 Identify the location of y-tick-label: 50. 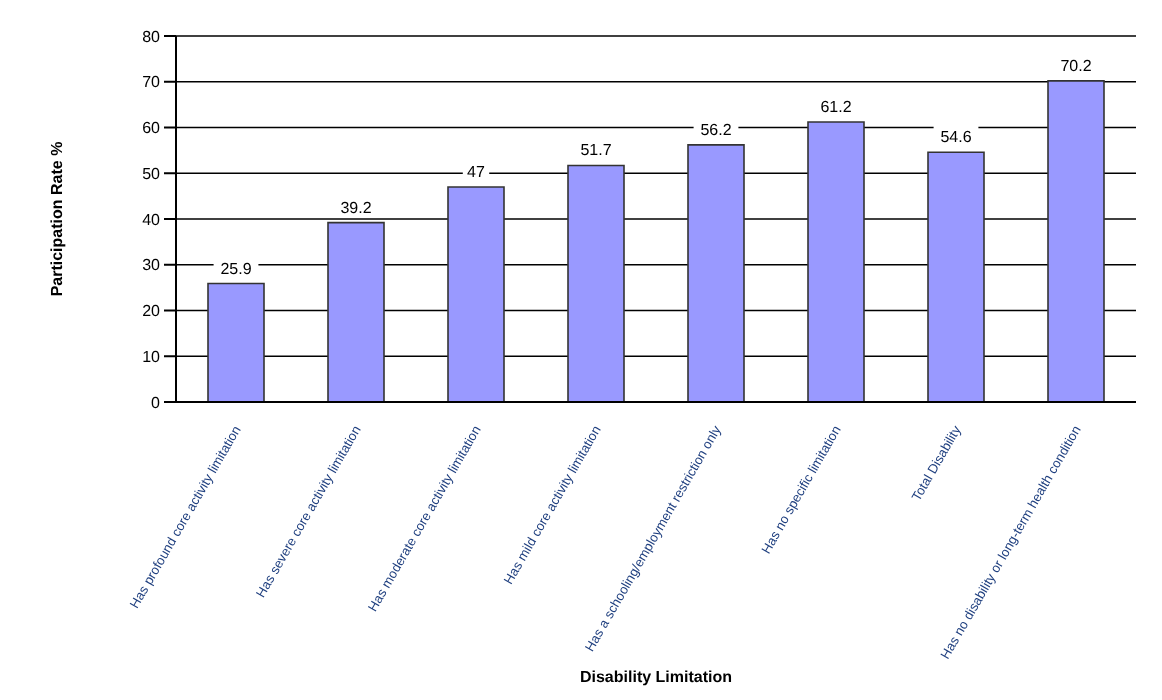
(152, 173).